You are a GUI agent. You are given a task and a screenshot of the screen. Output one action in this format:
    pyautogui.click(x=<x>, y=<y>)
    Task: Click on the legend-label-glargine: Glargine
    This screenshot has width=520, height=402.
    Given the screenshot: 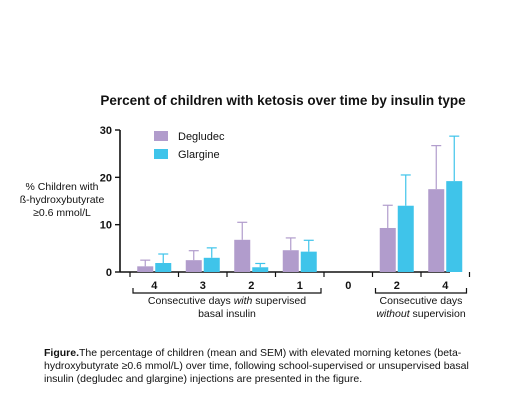 What is the action you would take?
    pyautogui.click(x=199, y=155)
    